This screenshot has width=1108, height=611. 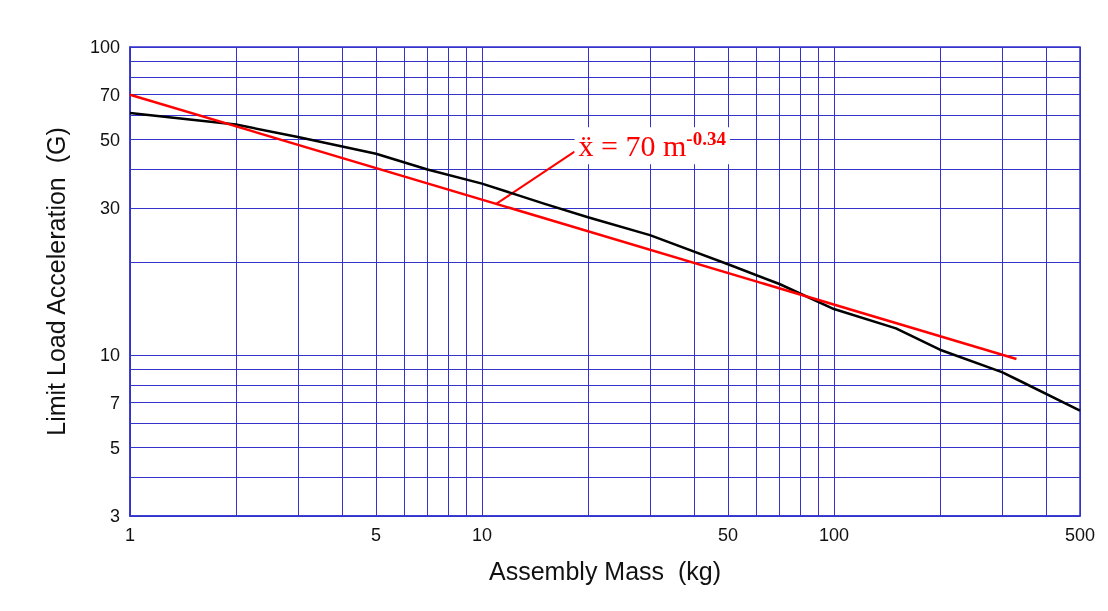 What do you see at coordinates (114, 402) in the screenshot?
I see `y-tick-label: 7` at bounding box center [114, 402].